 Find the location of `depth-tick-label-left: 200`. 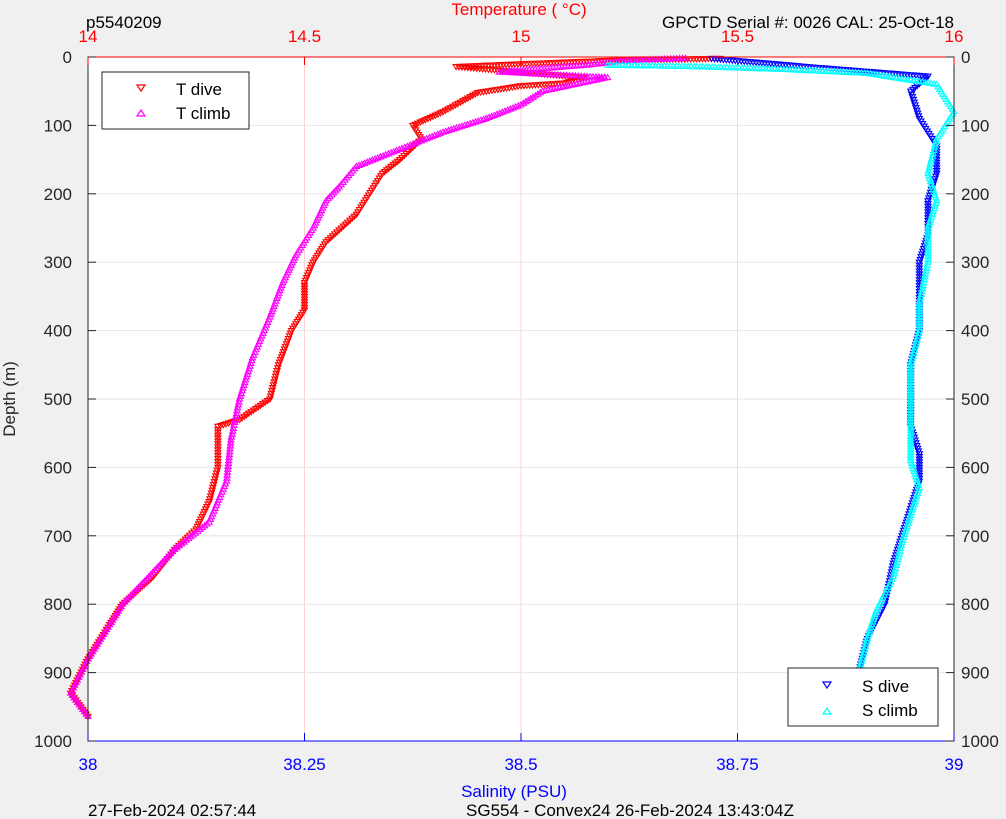

depth-tick-label-left: 200 is located at coordinates (58, 194).